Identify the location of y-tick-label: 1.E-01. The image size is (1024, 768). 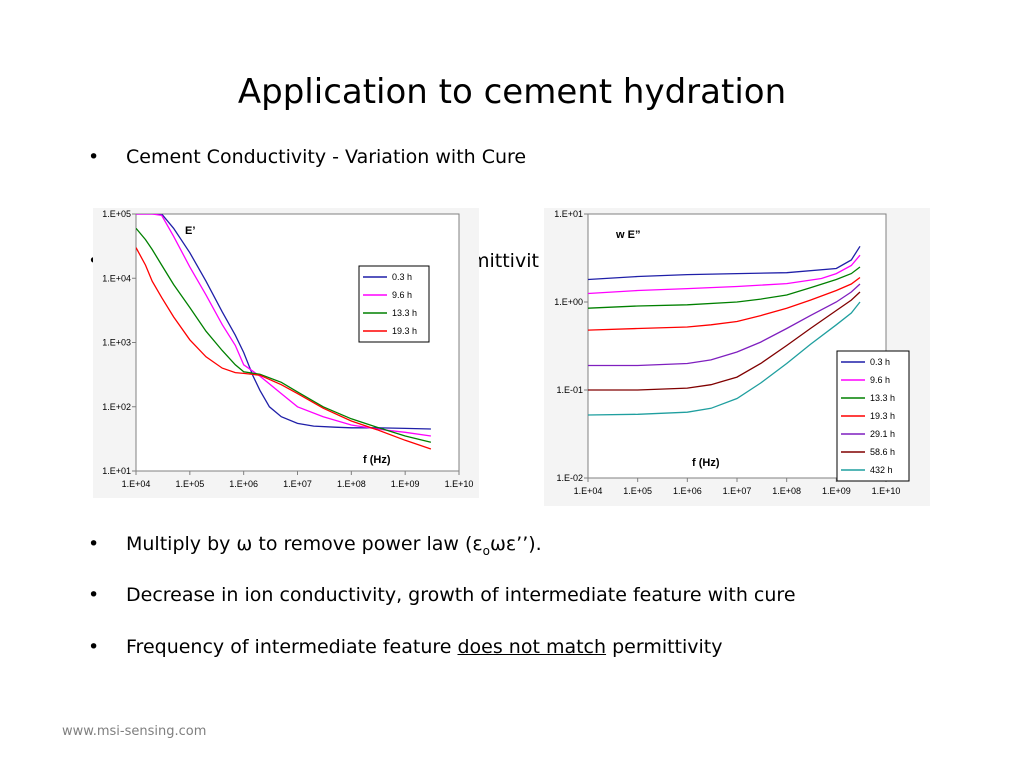
(569, 390).